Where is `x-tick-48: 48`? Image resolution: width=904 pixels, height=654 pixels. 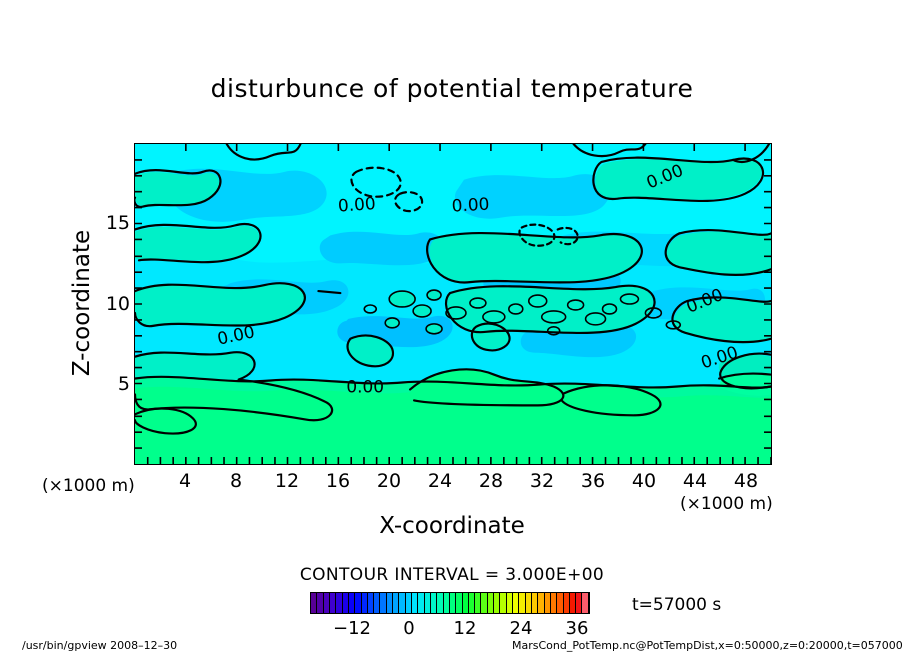
x-tick-48: 48 is located at coordinates (746, 481).